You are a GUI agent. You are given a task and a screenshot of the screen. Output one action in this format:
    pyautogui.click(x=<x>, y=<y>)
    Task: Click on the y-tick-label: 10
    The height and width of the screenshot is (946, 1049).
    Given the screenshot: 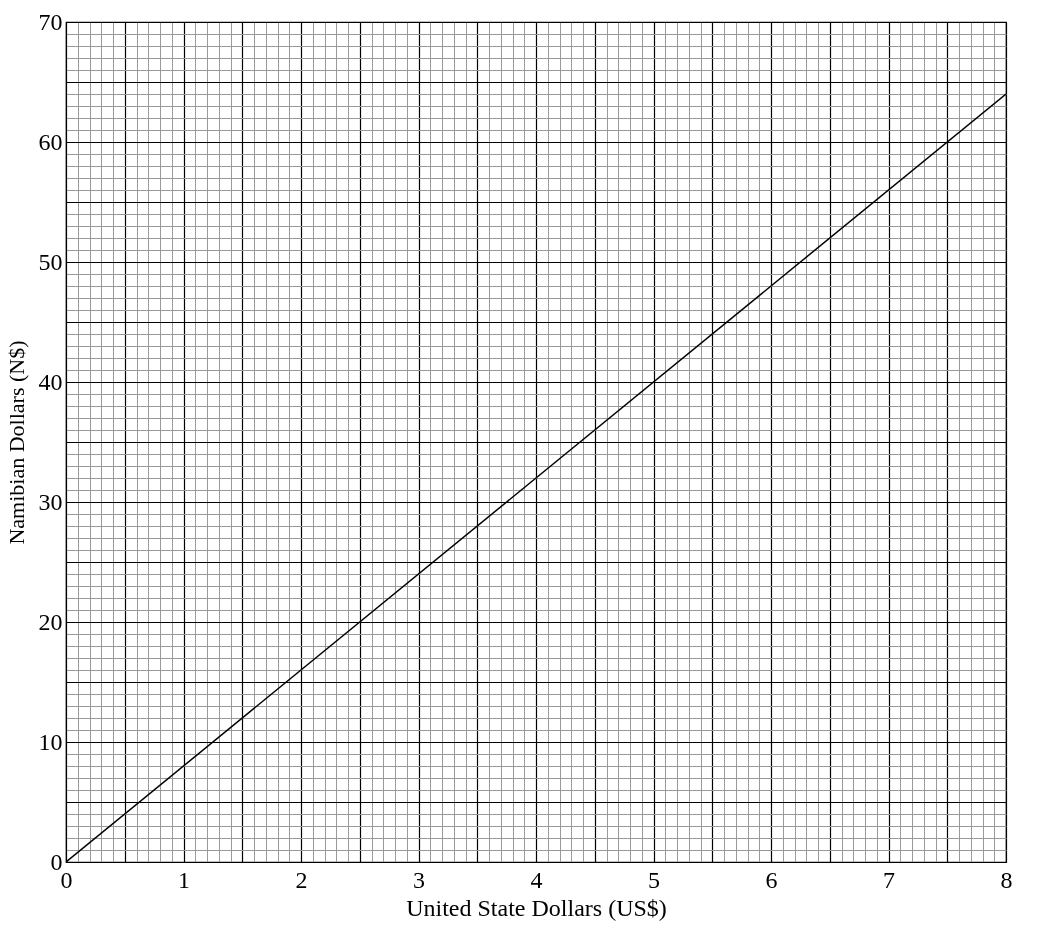 What is the action you would take?
    pyautogui.click(x=50, y=741)
    